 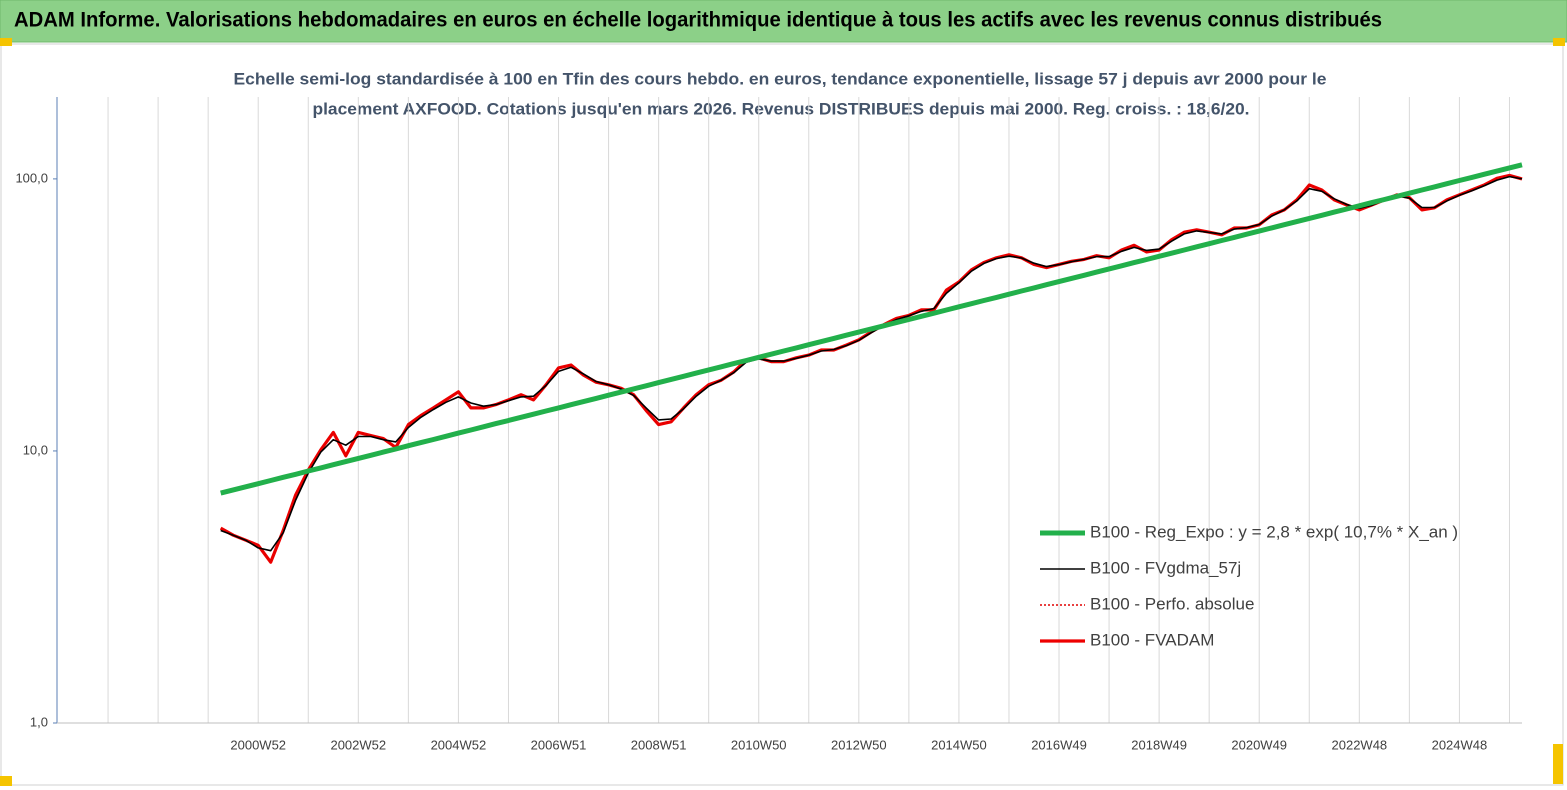 What do you see at coordinates (35, 449) in the screenshot?
I see `y-tick-label: 10,0` at bounding box center [35, 449].